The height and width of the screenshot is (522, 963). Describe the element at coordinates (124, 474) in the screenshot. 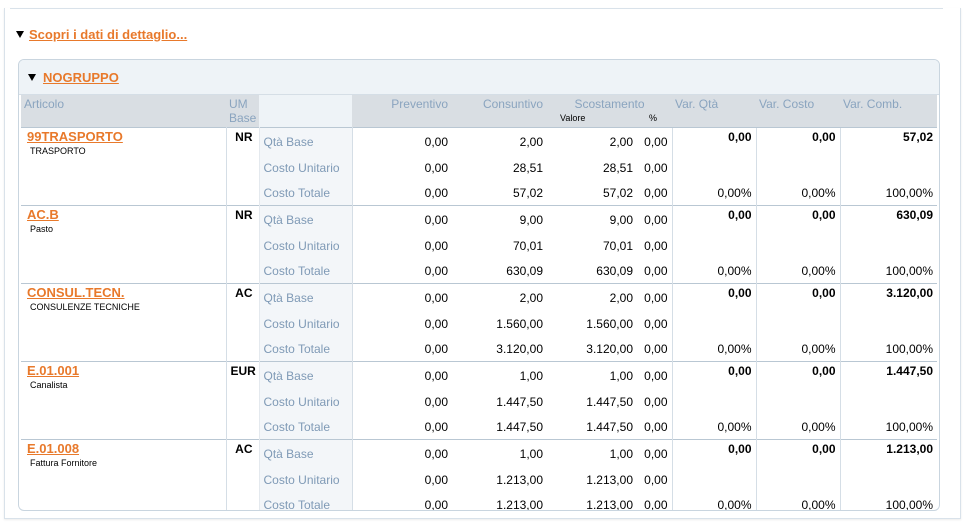

I see `article-cell: E.01.008 Fattura Fornitore` at that location.